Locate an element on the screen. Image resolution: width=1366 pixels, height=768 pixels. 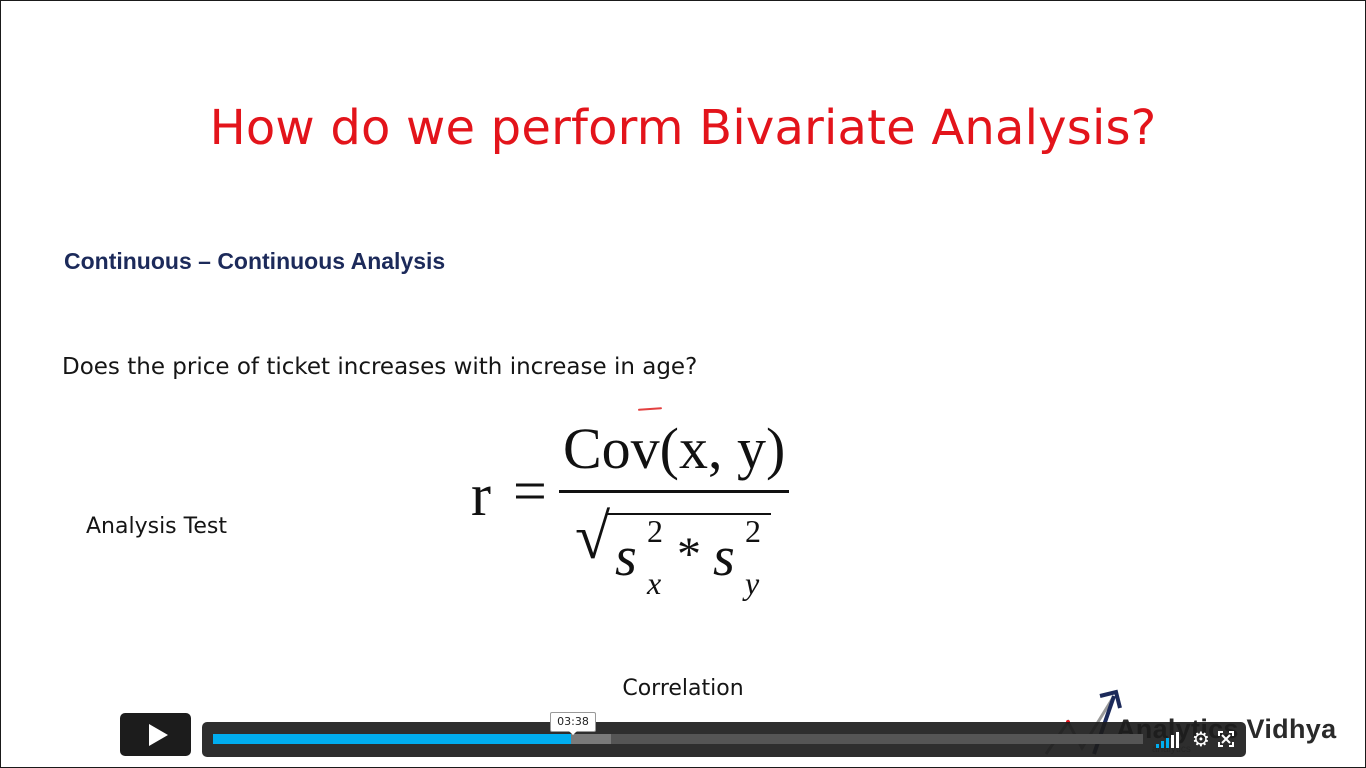
s-x-subscript: x is located at coordinates (654, 583).